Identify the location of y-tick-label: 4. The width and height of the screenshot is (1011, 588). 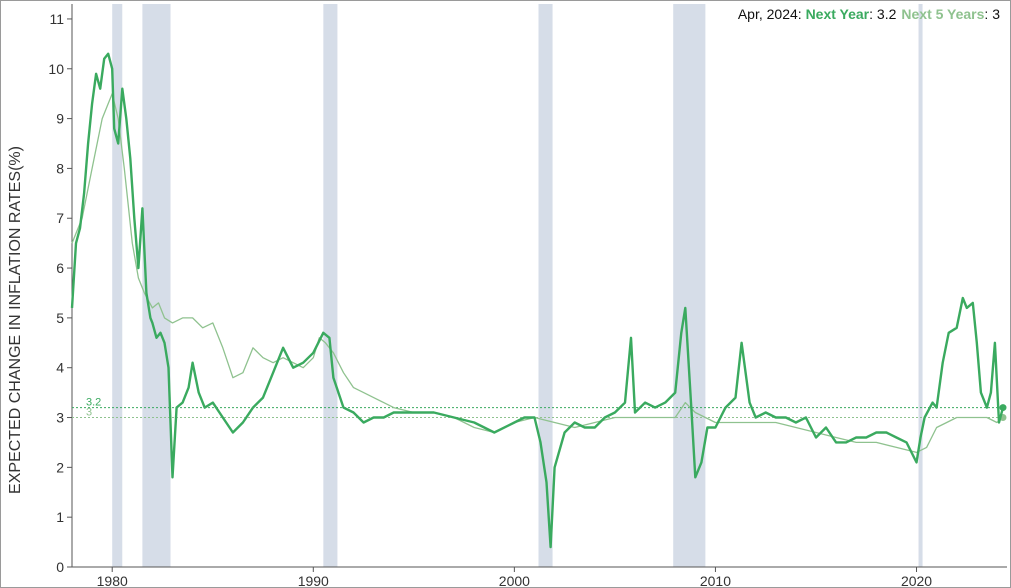
(60, 368).